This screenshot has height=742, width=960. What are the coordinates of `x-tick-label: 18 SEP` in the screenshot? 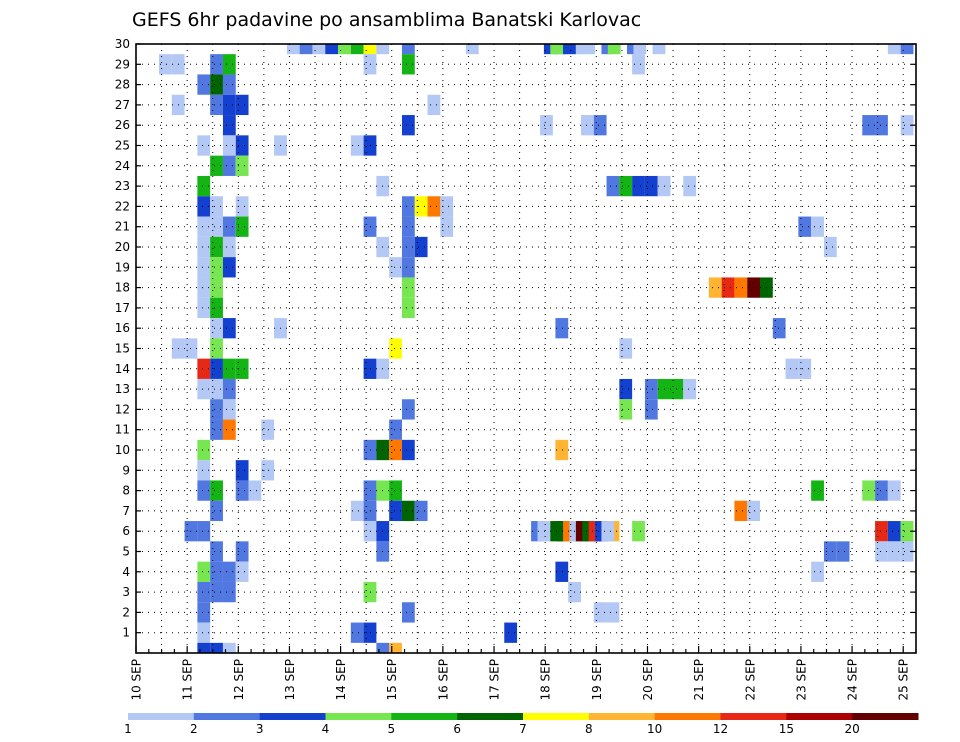 It's located at (546, 680).